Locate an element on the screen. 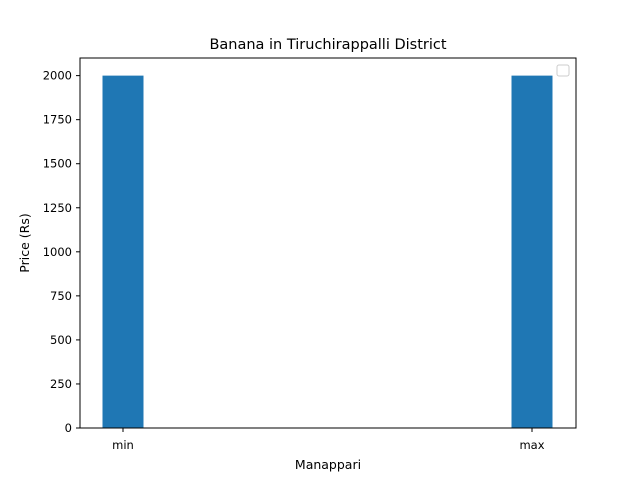  legend-box is located at coordinates (563, 70).